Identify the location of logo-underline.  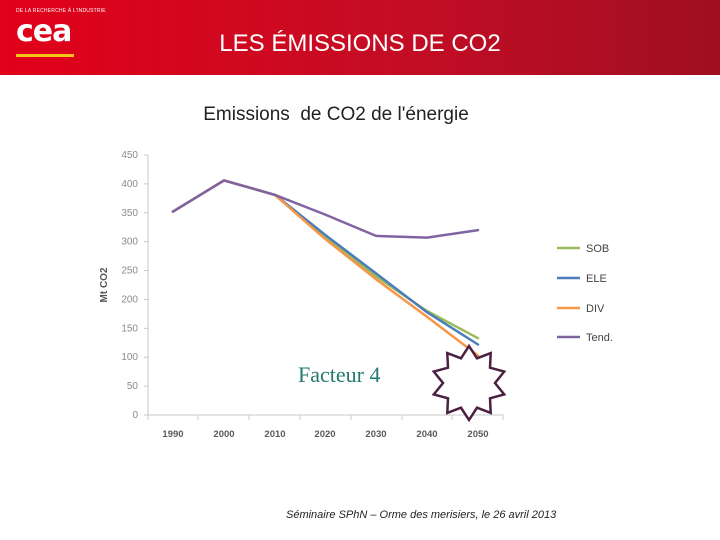
(45, 55).